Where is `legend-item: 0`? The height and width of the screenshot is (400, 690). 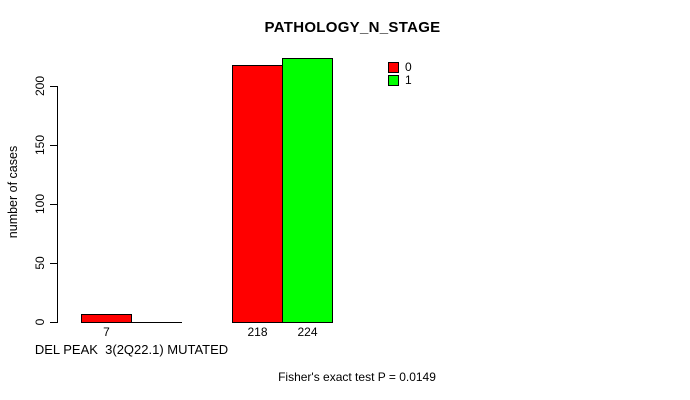 legend-item: 0 is located at coordinates (400, 67).